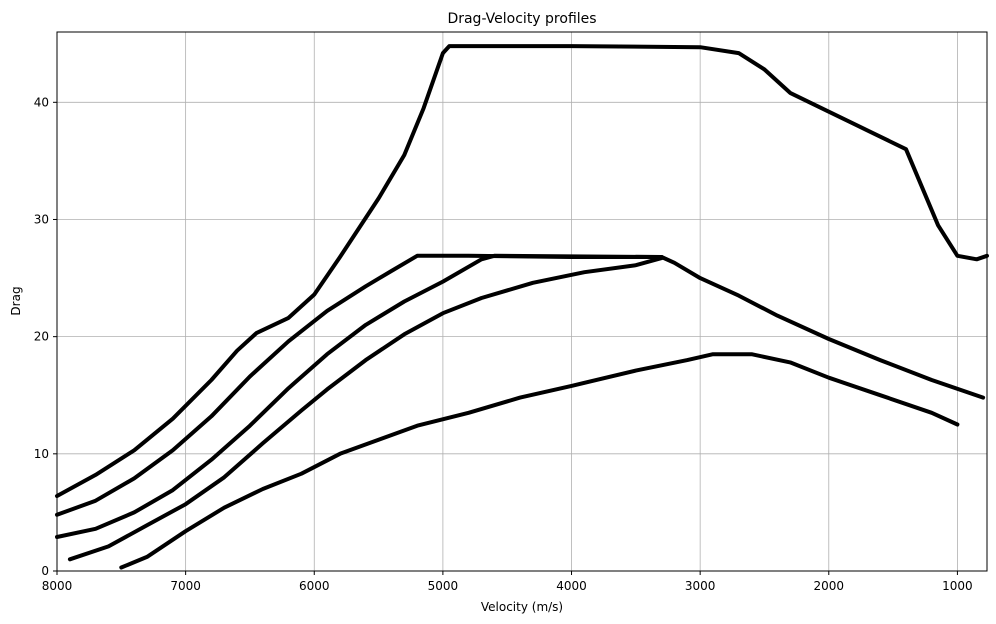 This screenshot has width=996, height=624. Describe the element at coordinates (41, 337) in the screenshot. I see `y-tick-label: 20` at that location.